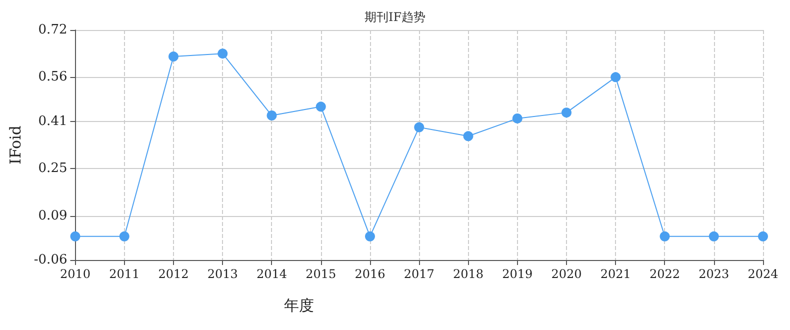 The image size is (790, 330). What do you see at coordinates (321, 274) in the screenshot?
I see `x-tick-label: 2015` at bounding box center [321, 274].